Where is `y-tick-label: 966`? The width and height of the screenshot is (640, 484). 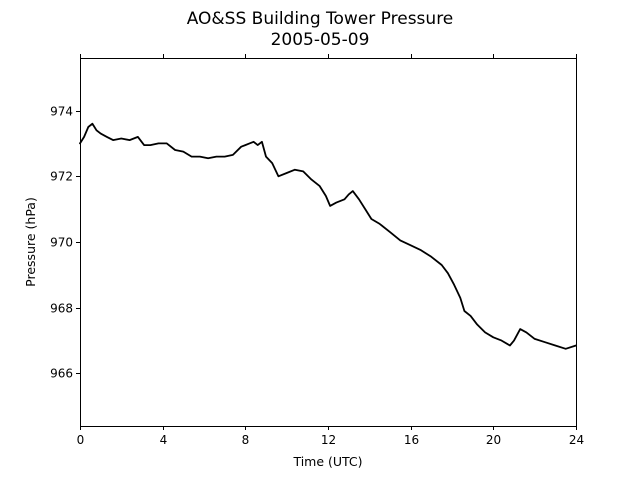 y-tick-label: 966 is located at coordinates (61, 374).